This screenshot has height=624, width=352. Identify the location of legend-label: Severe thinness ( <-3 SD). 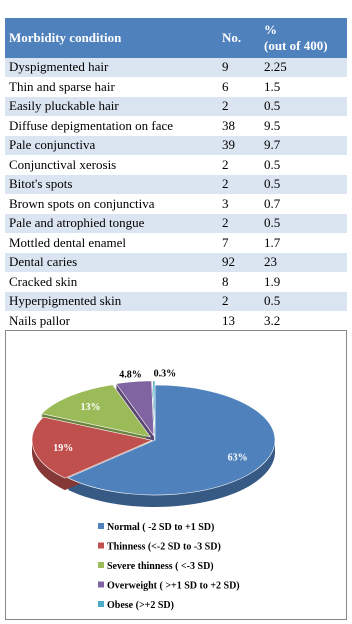
(160, 566).